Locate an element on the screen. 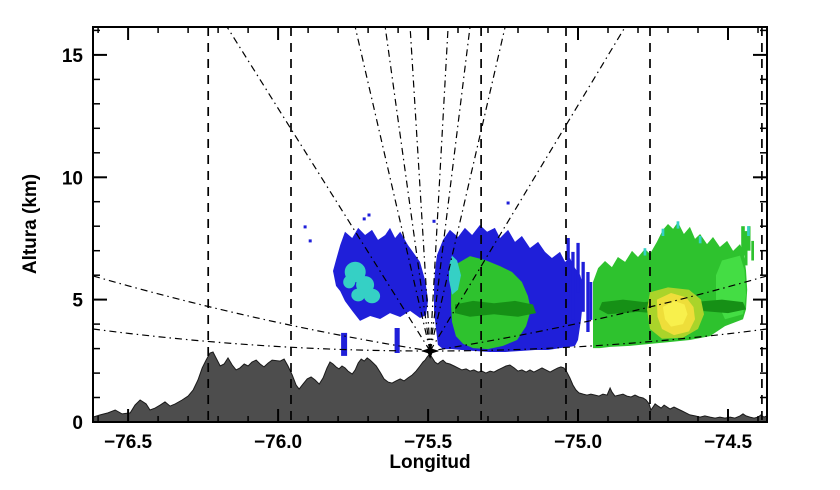  echo-center-green-core is located at coordinates (491, 303).